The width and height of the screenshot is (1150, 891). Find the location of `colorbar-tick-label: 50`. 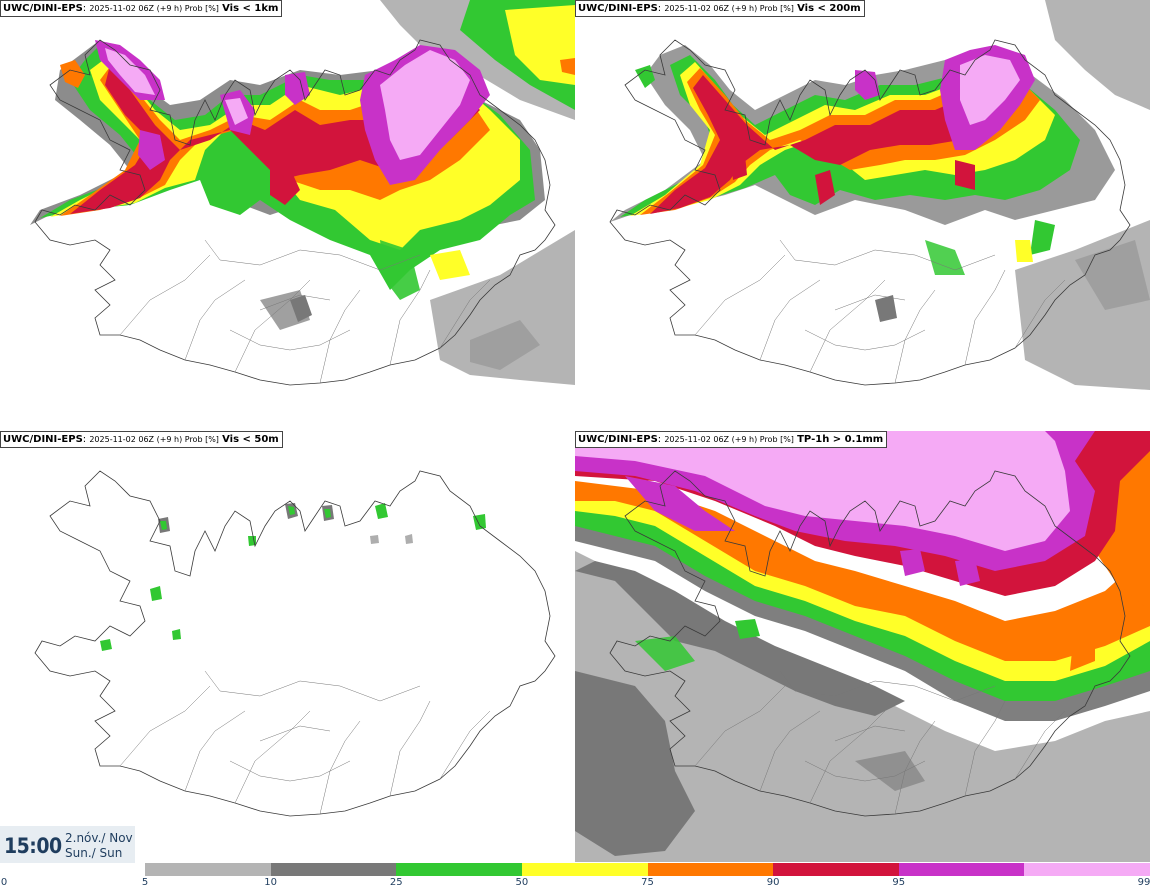

colorbar-tick-label: 50 is located at coordinates (522, 882).